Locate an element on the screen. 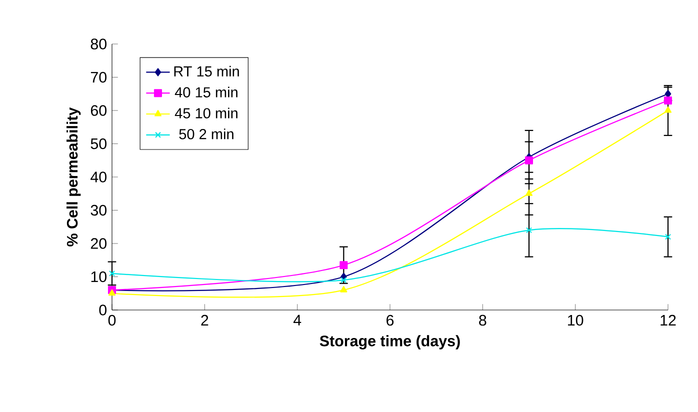 This screenshot has height=412, width=698. x-tick-label: 8 is located at coordinates (482, 320).